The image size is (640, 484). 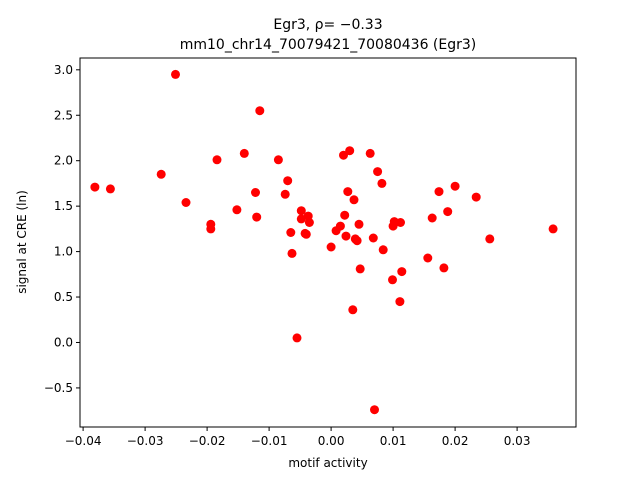 I want to click on y-tick-label: 0.5, so click(x=63, y=297).